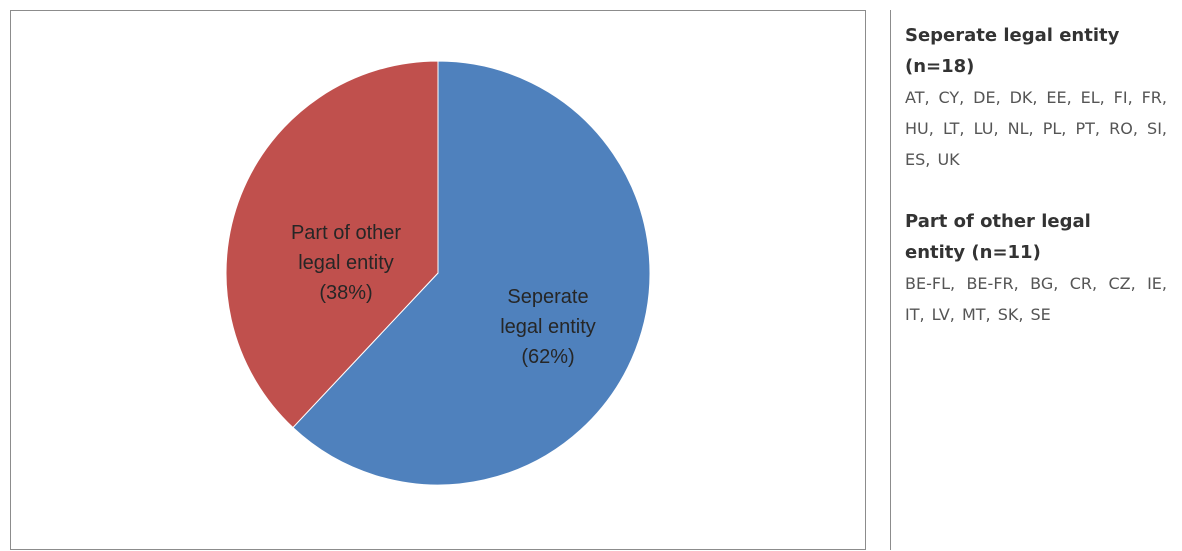  I want to click on legend-group-title: Part of other legal entity (n=11), so click(998, 237).